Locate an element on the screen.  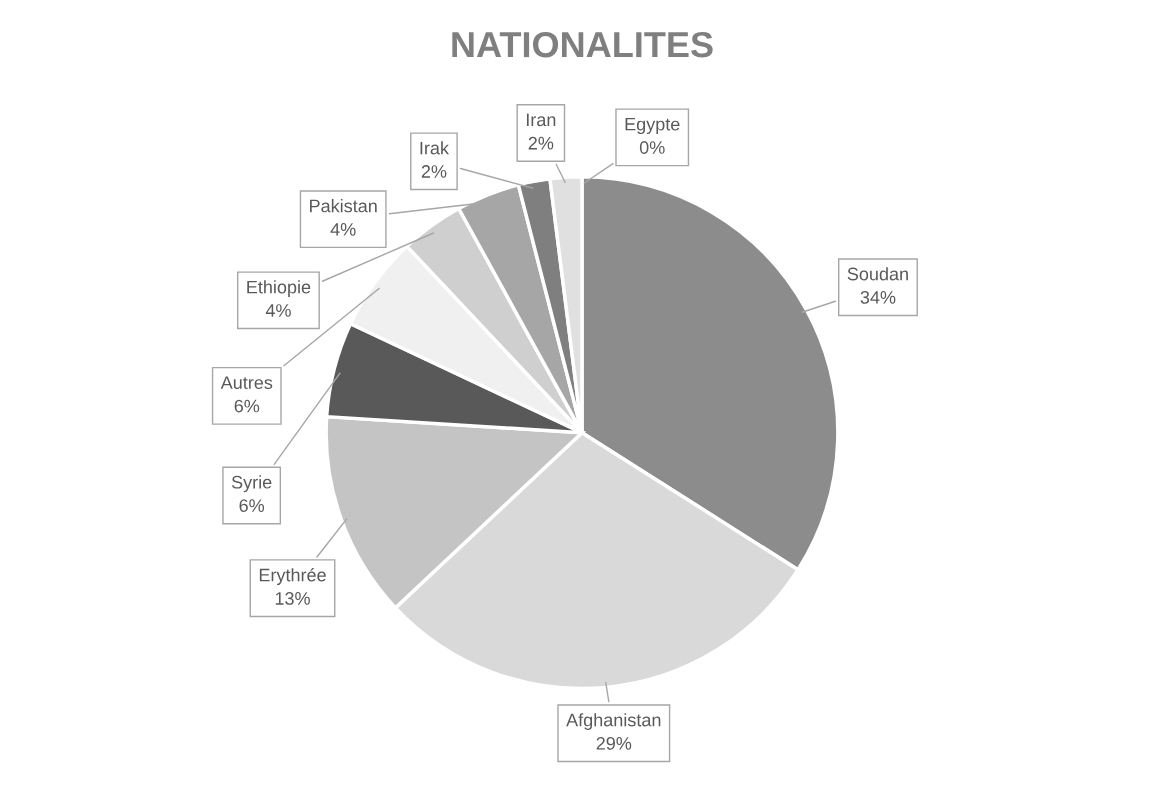
slice-label: Soudan is located at coordinates (877, 274).